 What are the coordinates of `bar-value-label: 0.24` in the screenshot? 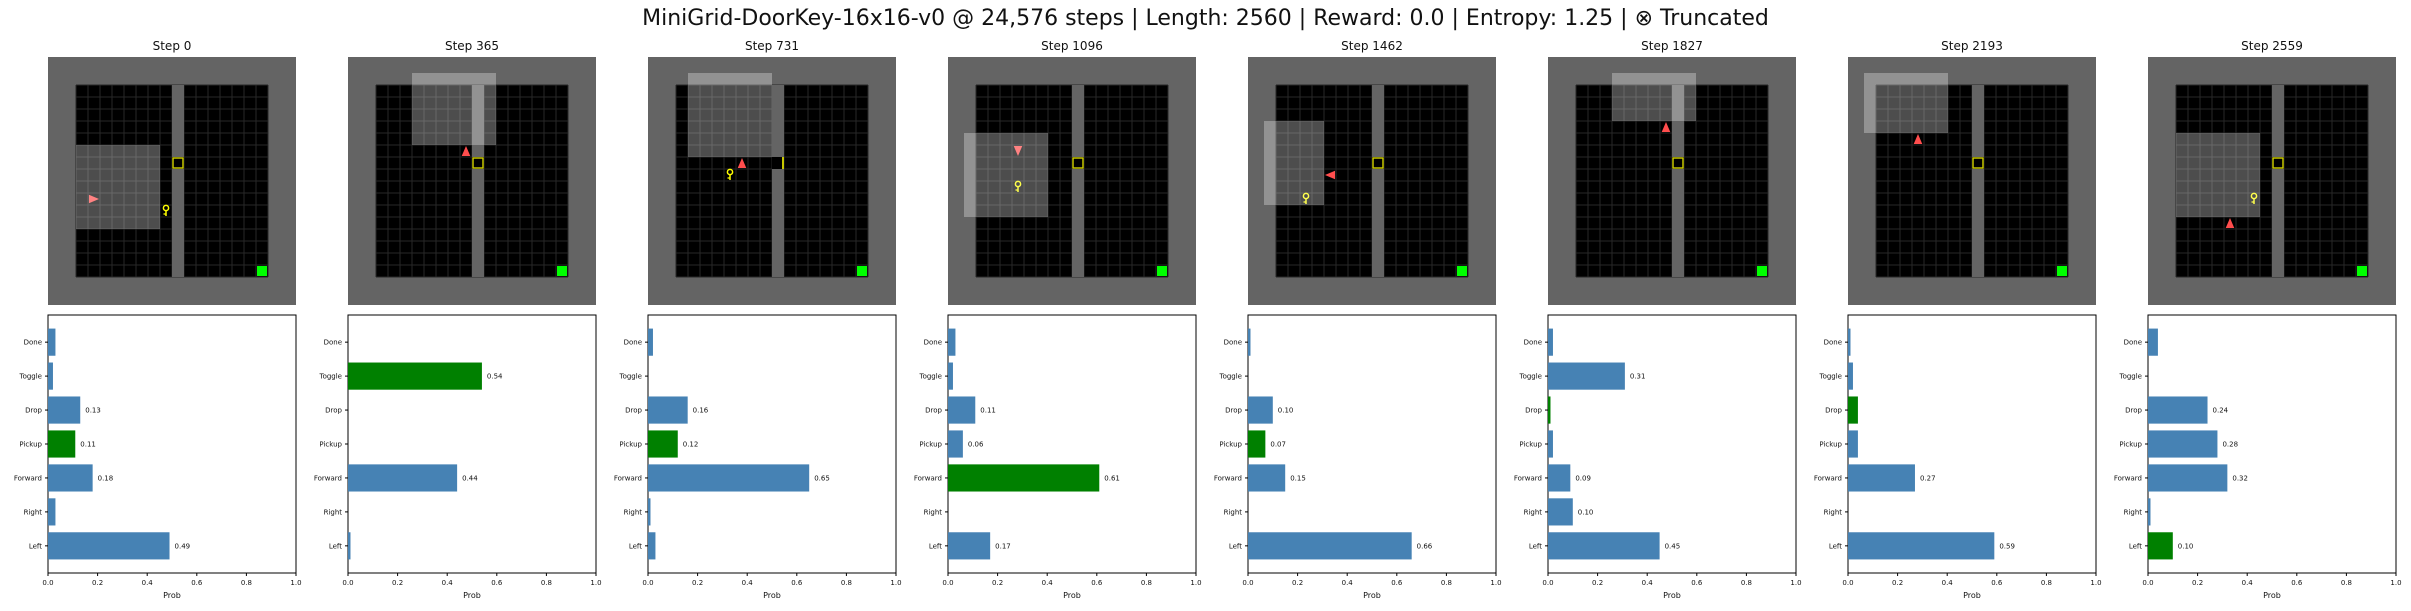 It's located at (2221, 411).